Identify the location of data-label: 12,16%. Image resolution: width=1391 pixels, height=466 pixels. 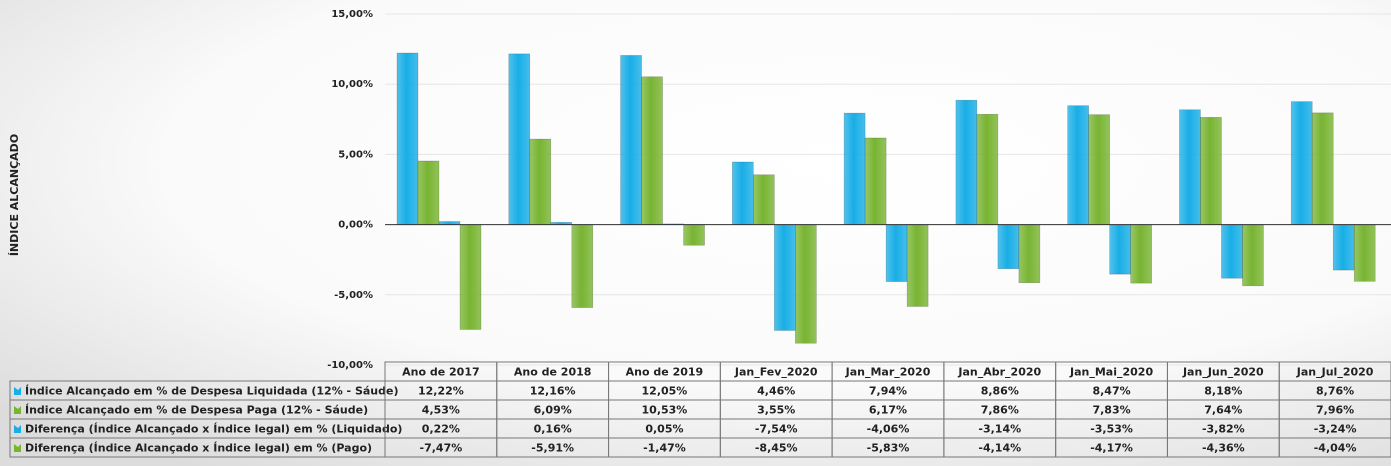
(553, 391).